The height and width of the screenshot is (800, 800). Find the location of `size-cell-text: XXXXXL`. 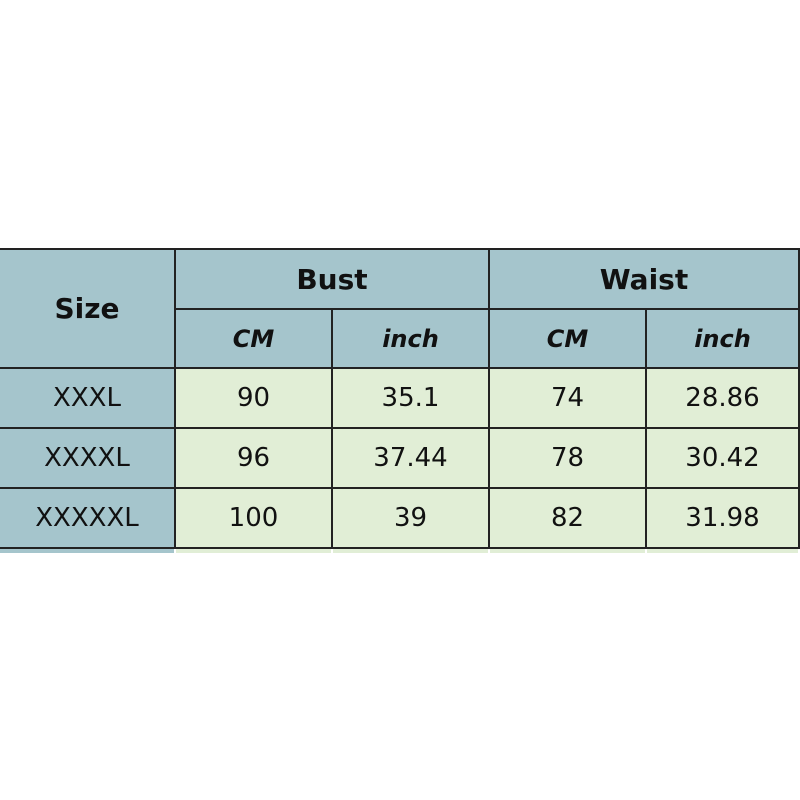

size-cell-text: XXXXXL is located at coordinates (87, 518).